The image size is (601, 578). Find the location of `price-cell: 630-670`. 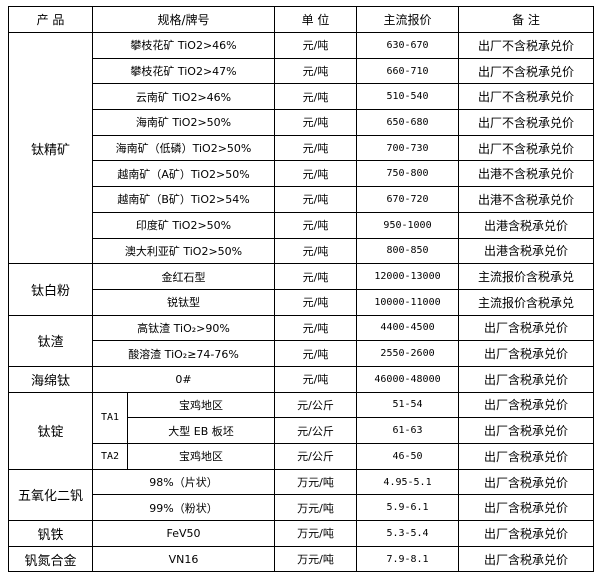

price-cell: 630-670 is located at coordinates (408, 45).